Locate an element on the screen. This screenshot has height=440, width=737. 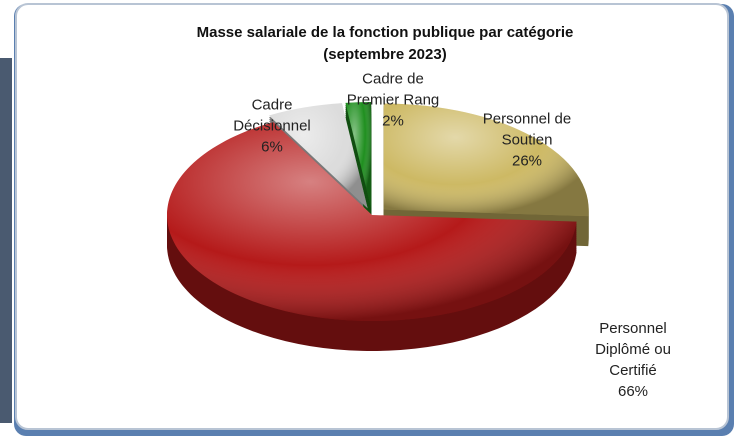
slice-label: Personnel Diplômé ou Certifié 66% is located at coordinates (633, 360).